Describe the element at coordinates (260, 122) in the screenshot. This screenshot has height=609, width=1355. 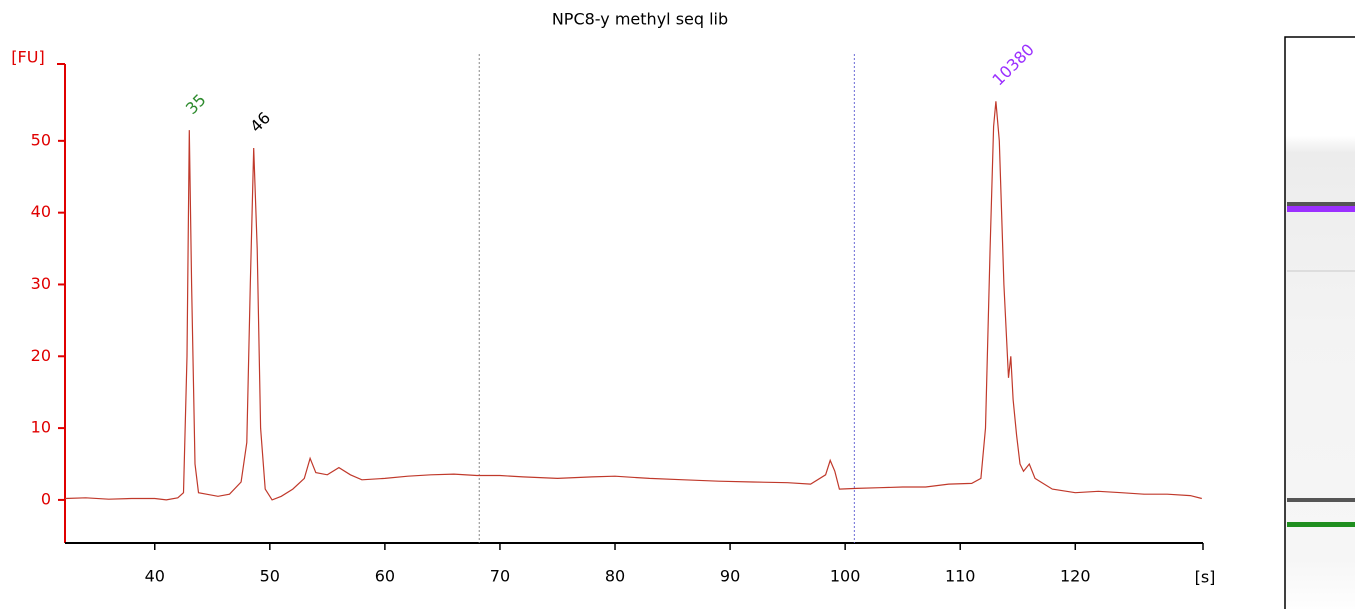
I see `peak-label: 46` at that location.